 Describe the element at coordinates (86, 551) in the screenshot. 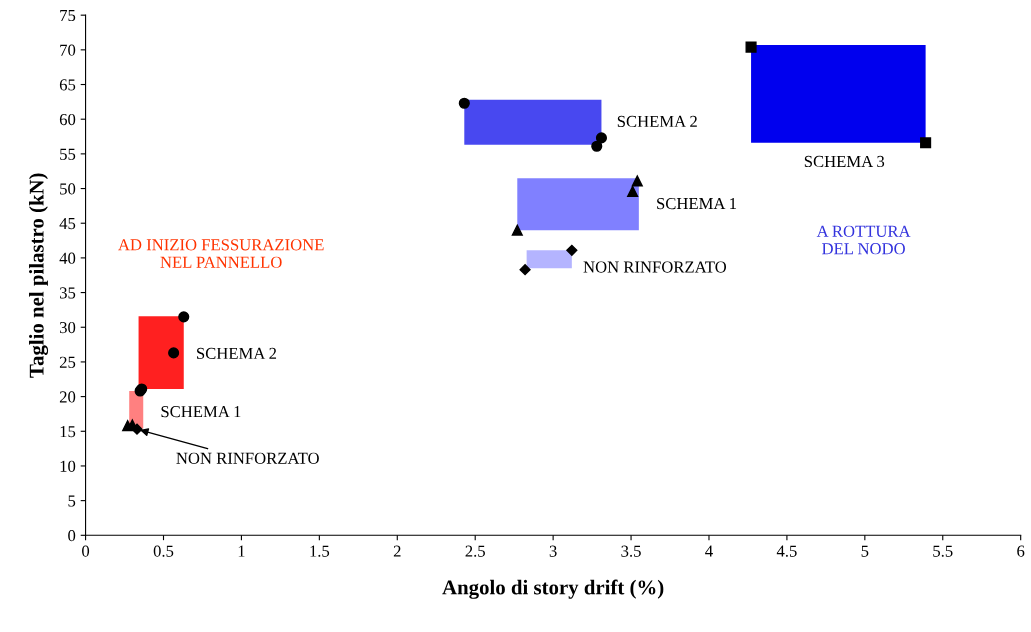

I see `x-tick-label: 0` at that location.